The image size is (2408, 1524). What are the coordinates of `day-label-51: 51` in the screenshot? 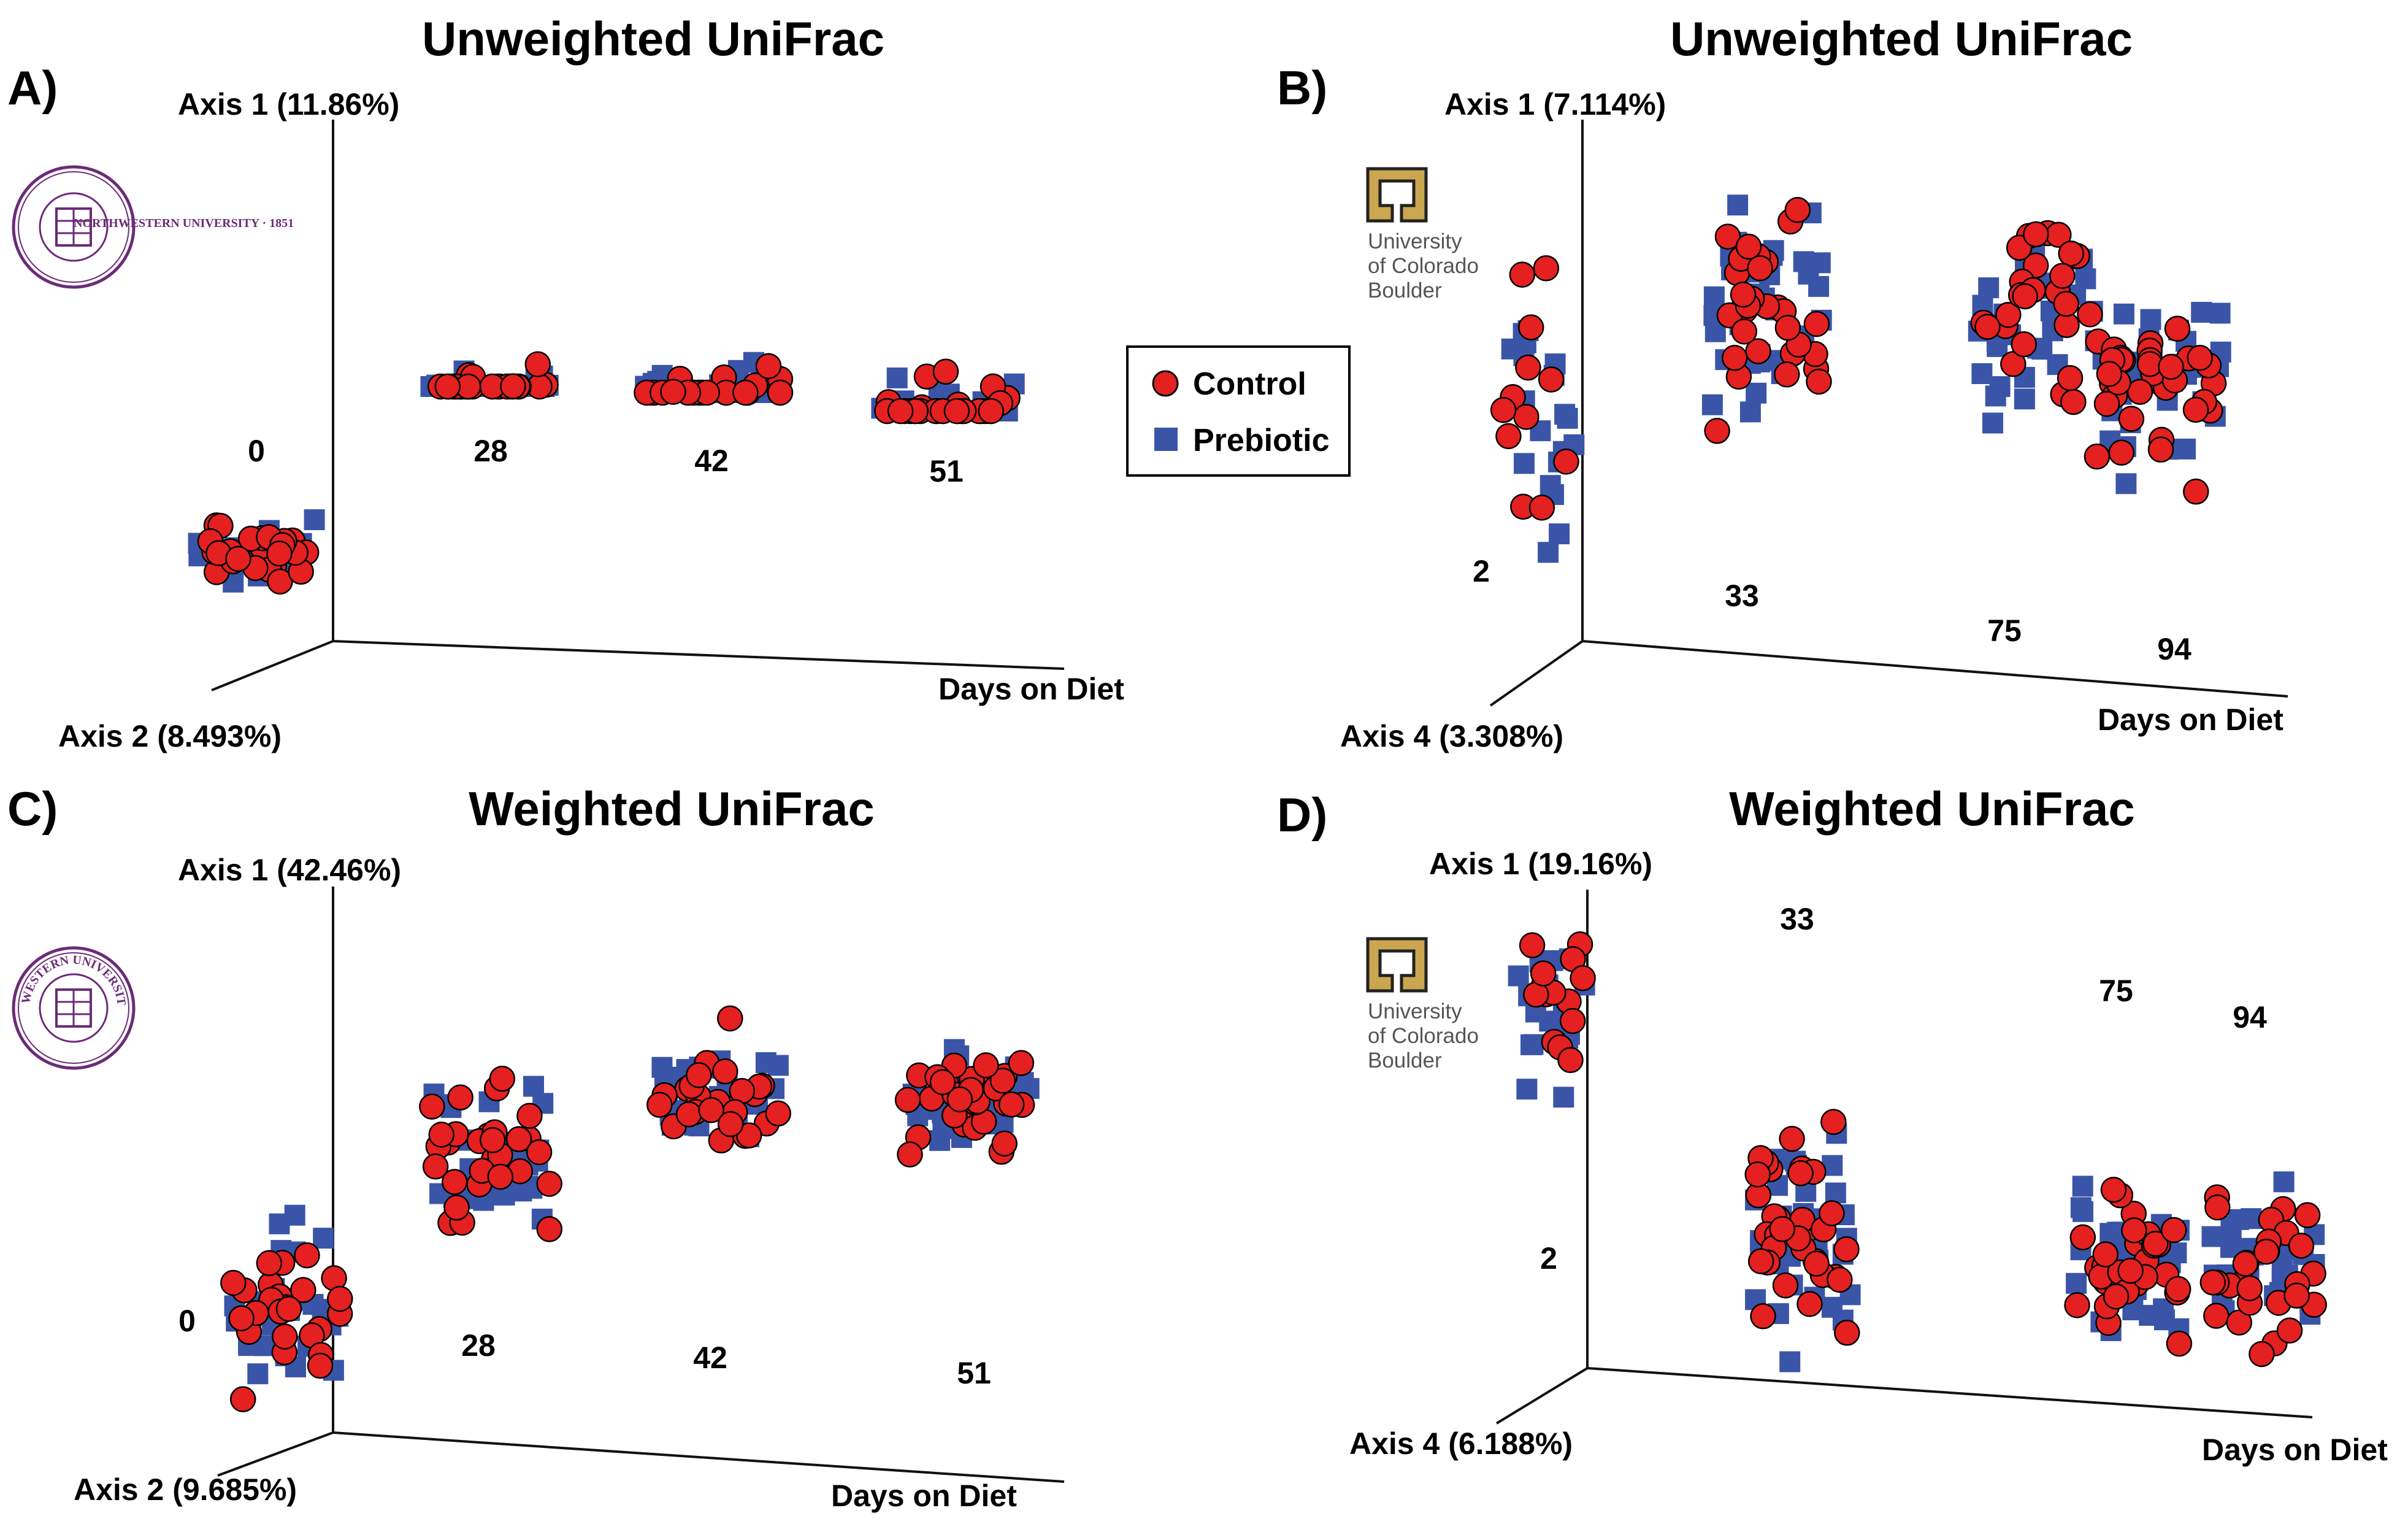 It's located at (974, 1373).